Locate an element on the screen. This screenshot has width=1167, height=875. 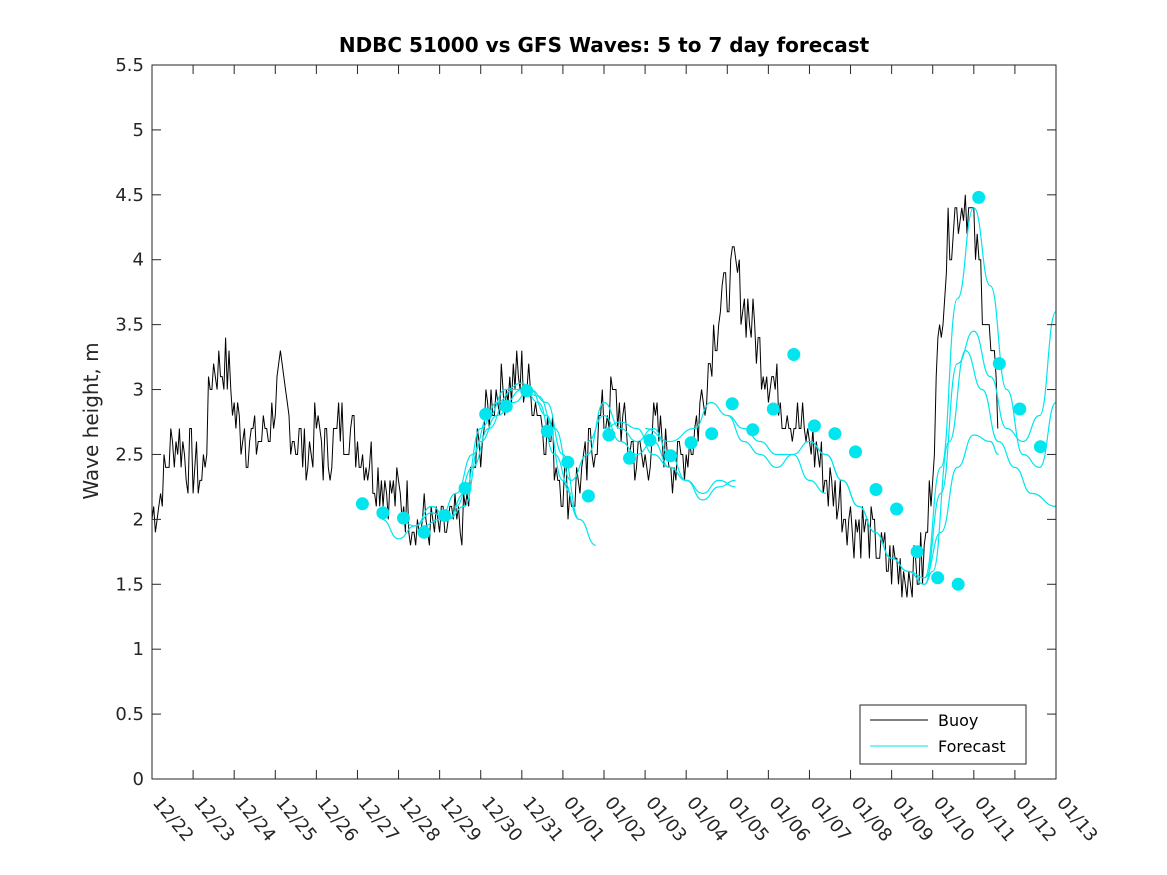
legend-label-forecast: Forecast is located at coordinates (972, 746).